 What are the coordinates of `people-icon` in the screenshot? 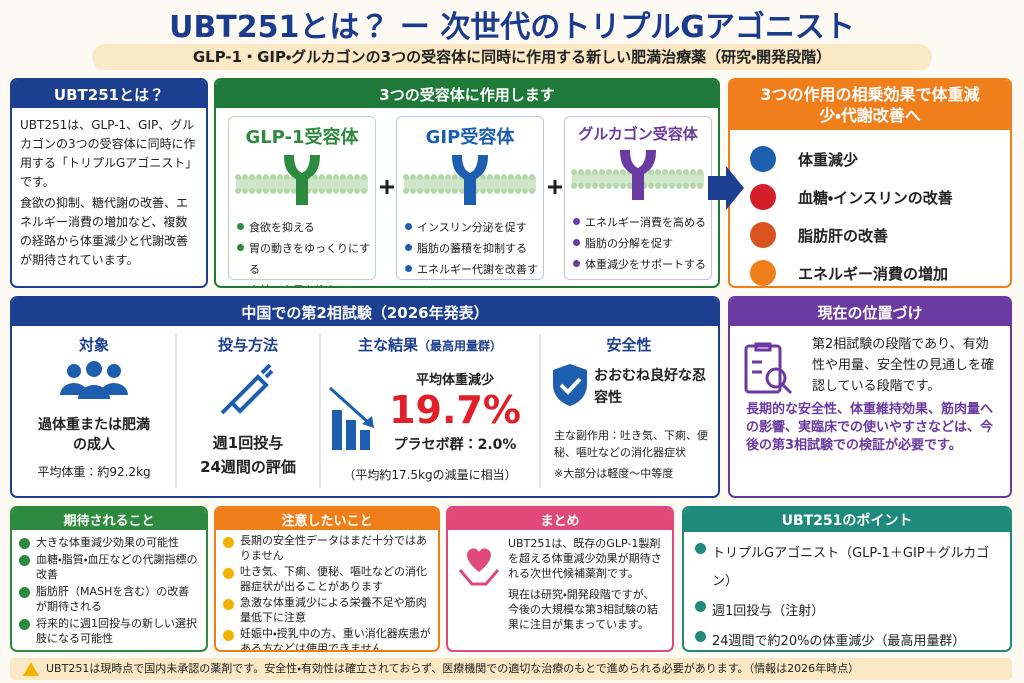 It's located at (94, 380).